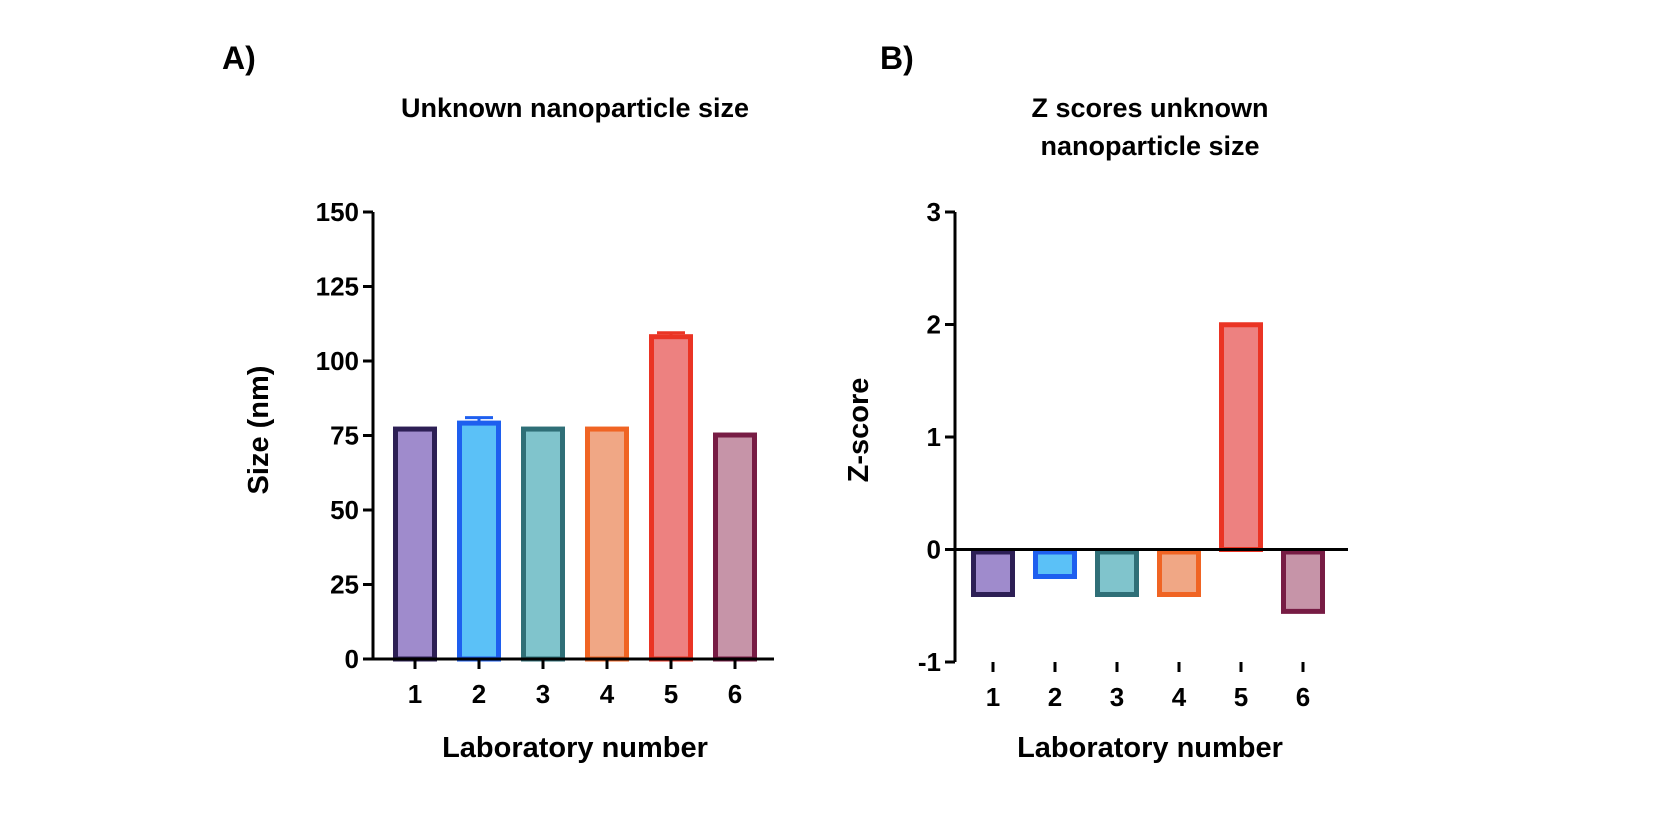 The height and width of the screenshot is (815, 1671). What do you see at coordinates (934, 550) in the screenshot?
I see `b-y-tick-label: 0` at bounding box center [934, 550].